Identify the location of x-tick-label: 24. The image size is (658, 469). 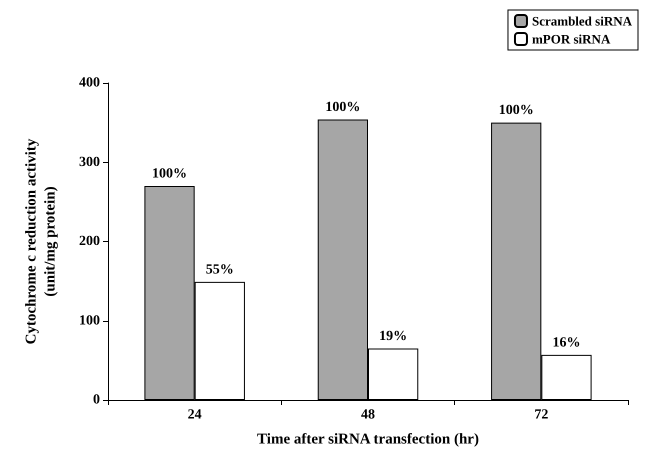
(195, 415).